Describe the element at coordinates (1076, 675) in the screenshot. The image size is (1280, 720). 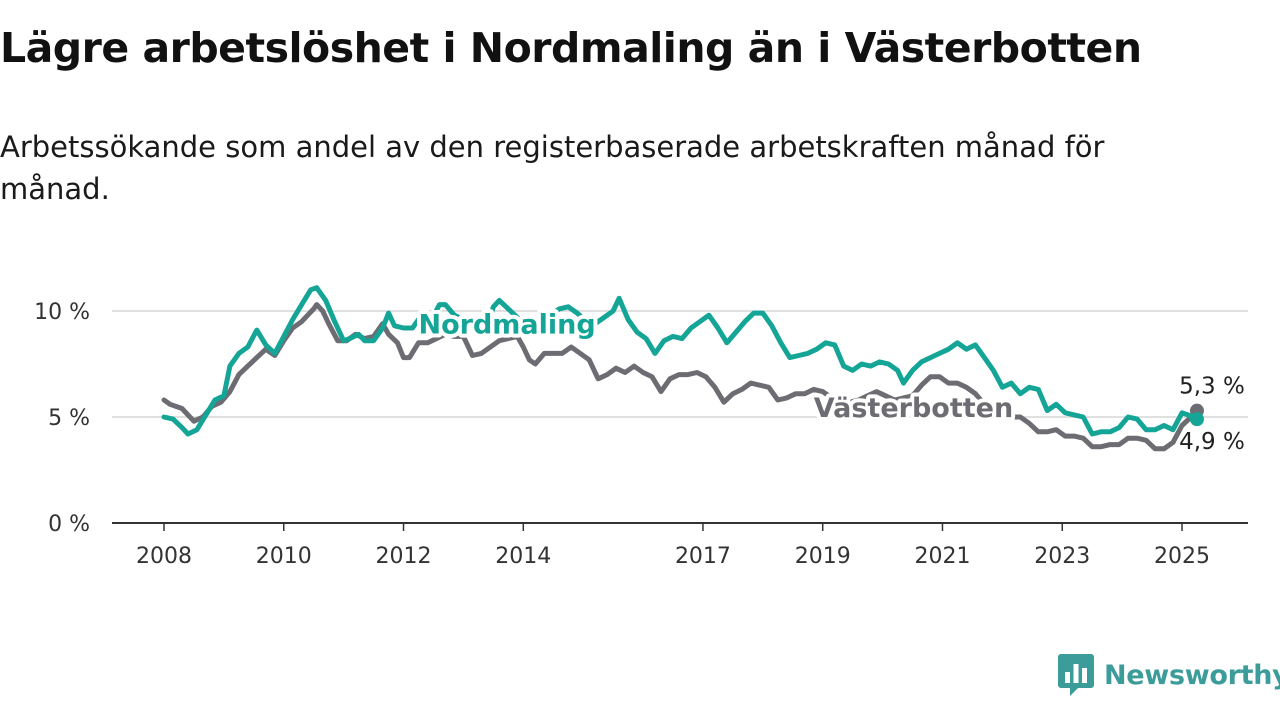
I see `newsworthy-logo-icon` at that location.